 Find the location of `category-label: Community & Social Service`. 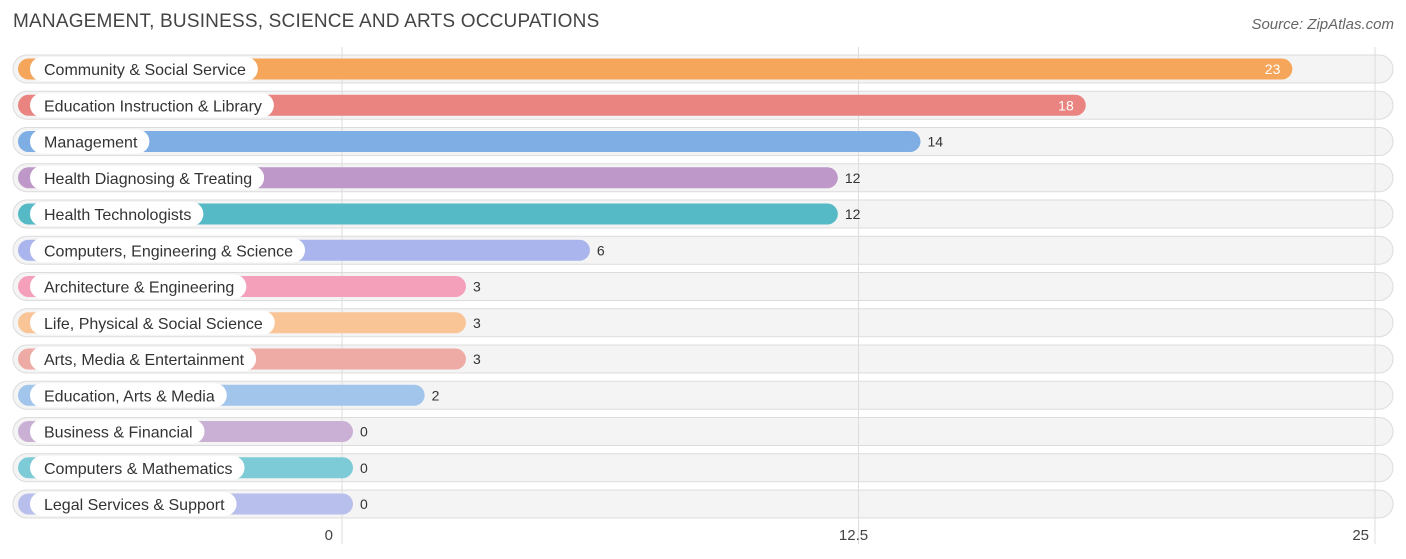

category-label: Community & Social Service is located at coordinates (145, 70).